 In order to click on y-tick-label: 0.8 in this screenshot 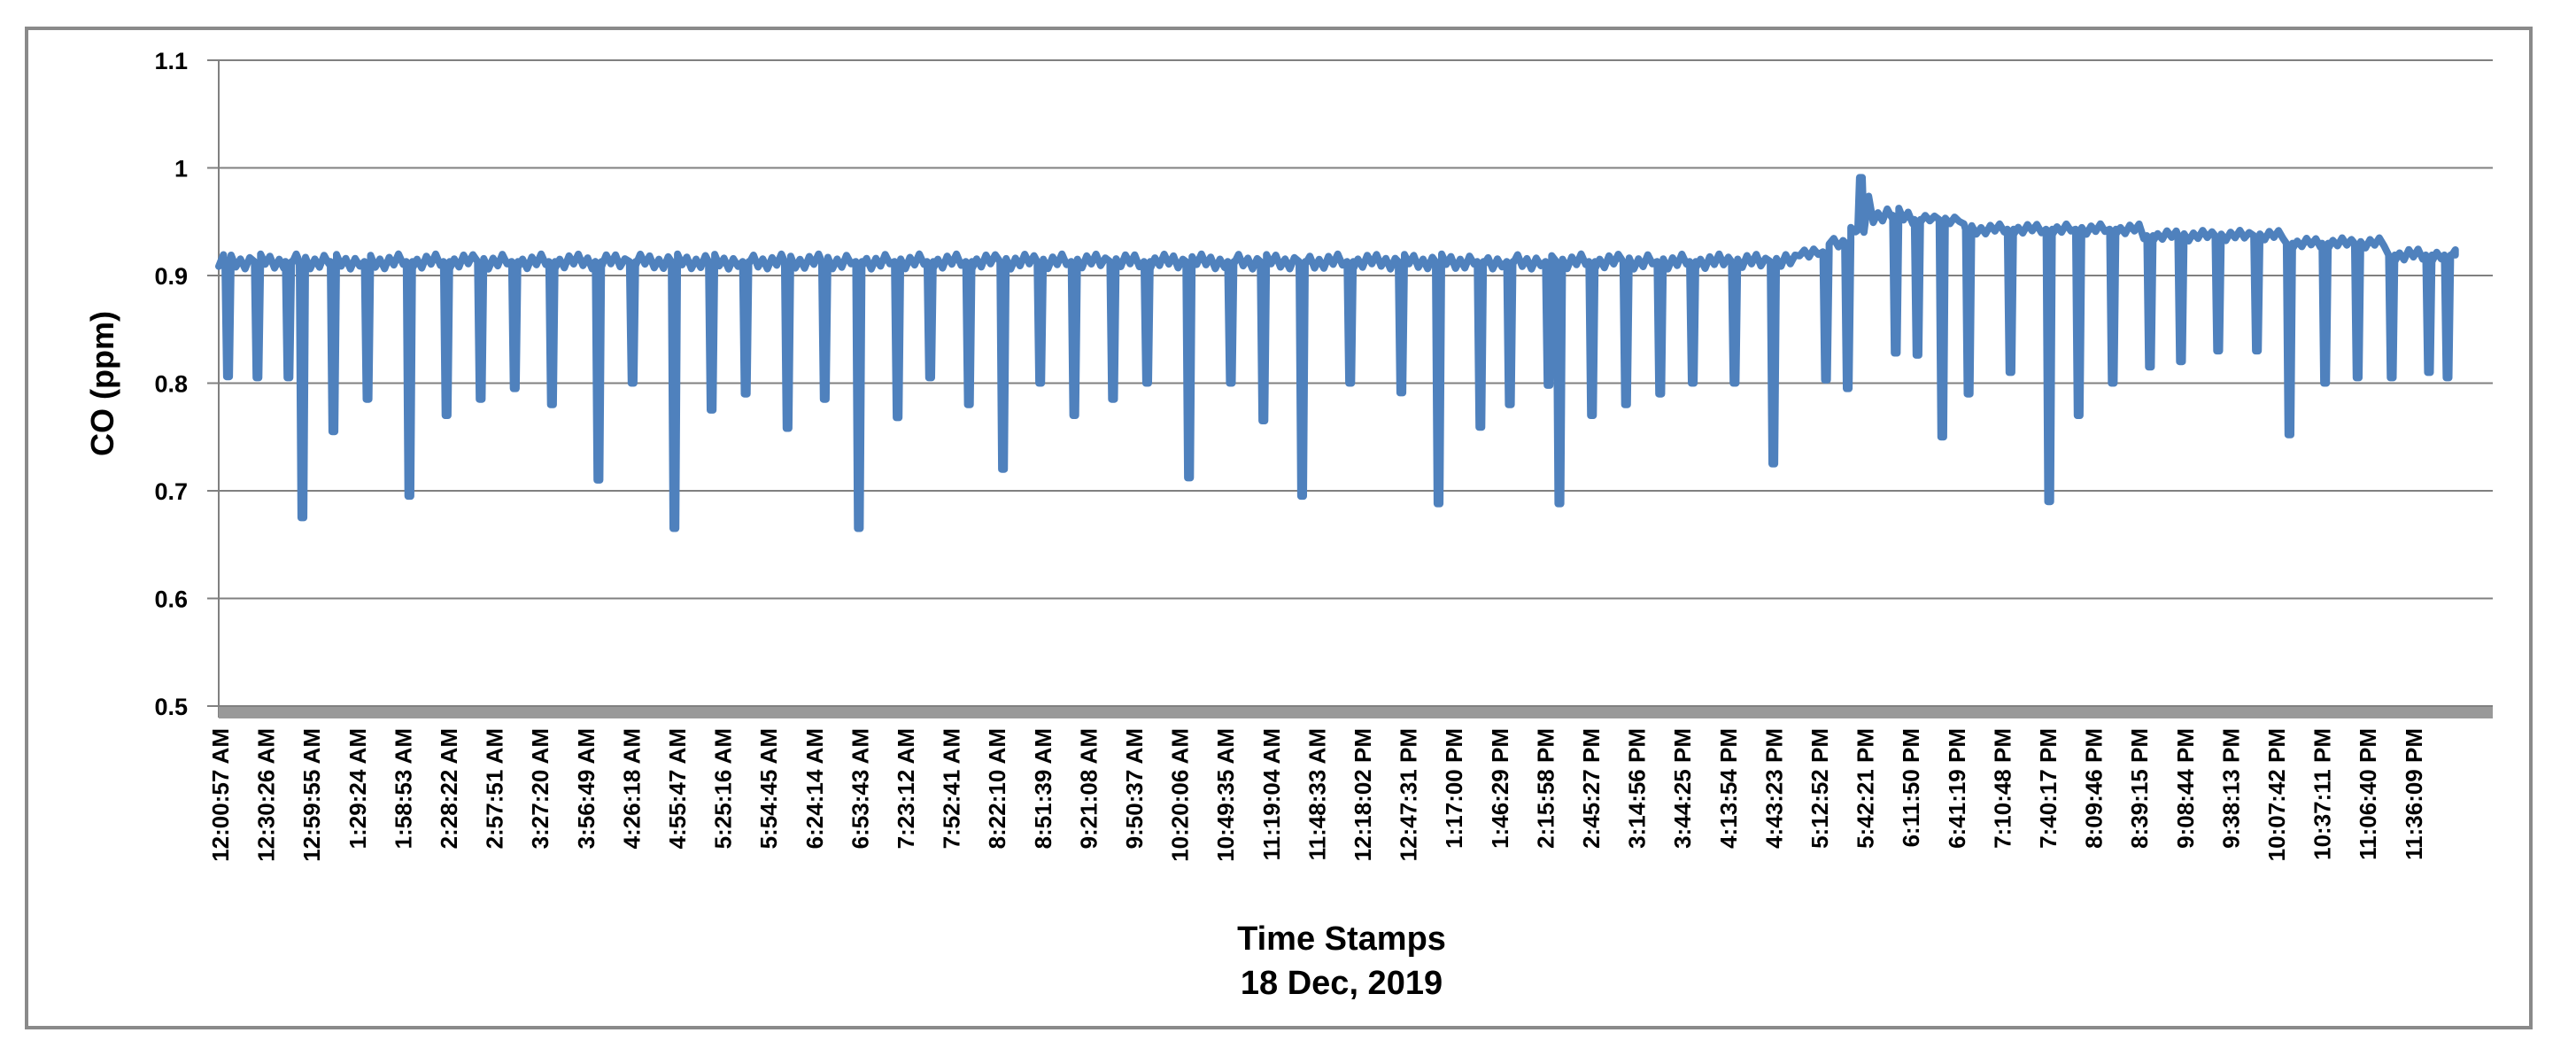, I will do `click(171, 385)`.